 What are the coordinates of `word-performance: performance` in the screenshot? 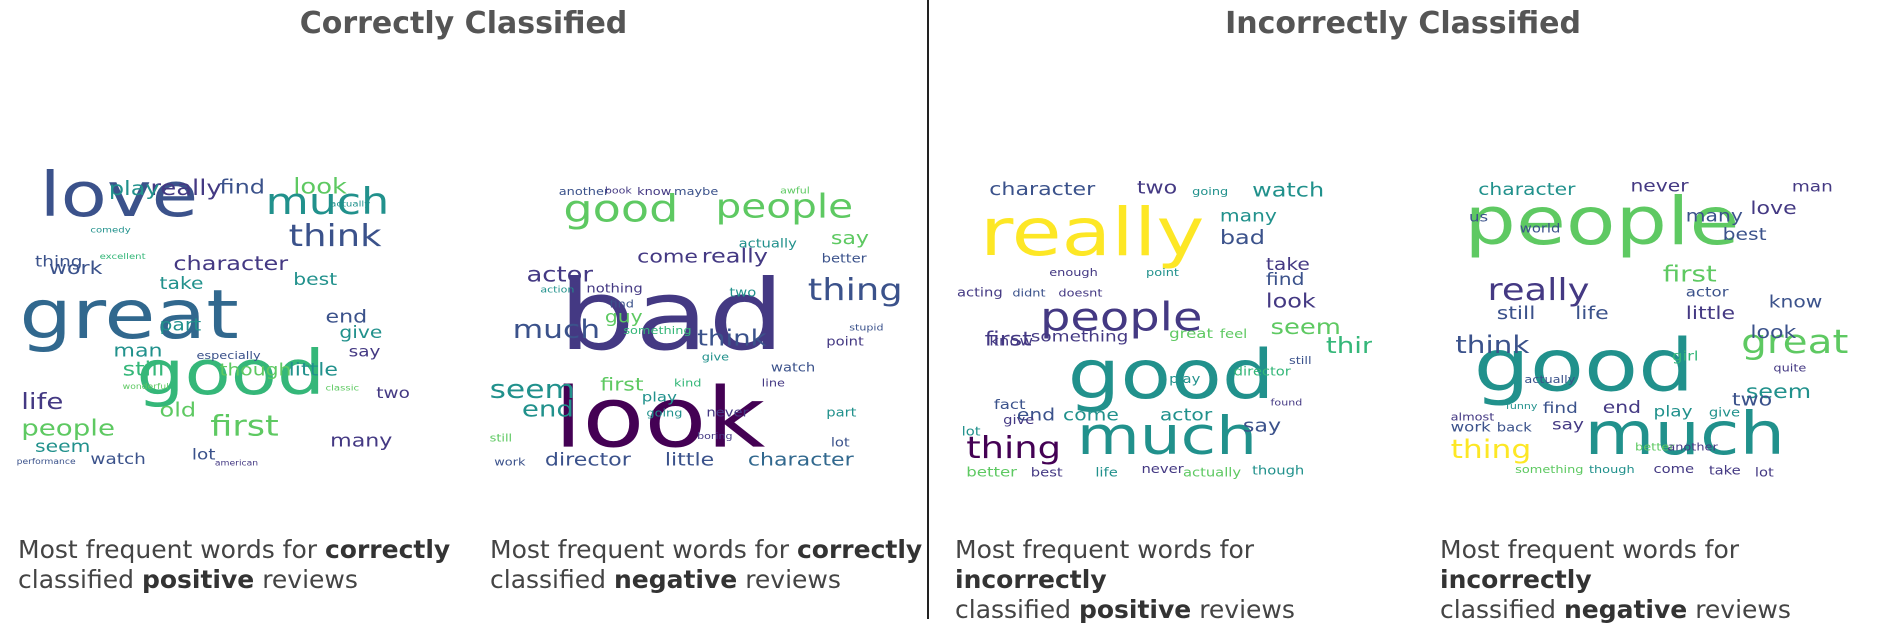 It's located at (46, 461).